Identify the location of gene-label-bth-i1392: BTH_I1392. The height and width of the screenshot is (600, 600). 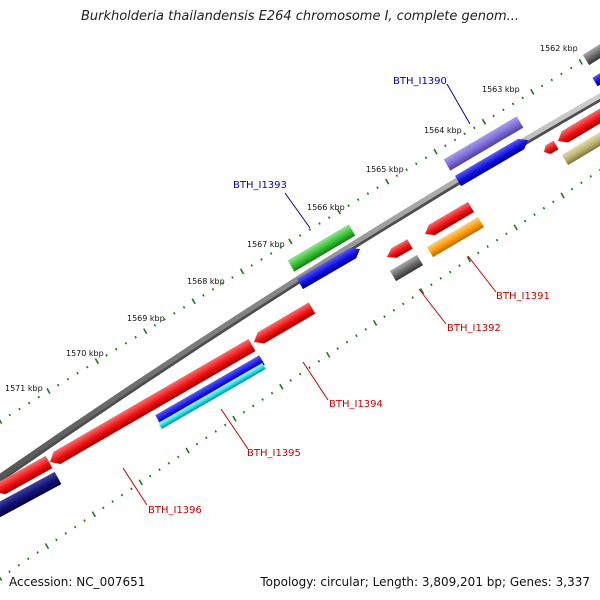
(474, 328).